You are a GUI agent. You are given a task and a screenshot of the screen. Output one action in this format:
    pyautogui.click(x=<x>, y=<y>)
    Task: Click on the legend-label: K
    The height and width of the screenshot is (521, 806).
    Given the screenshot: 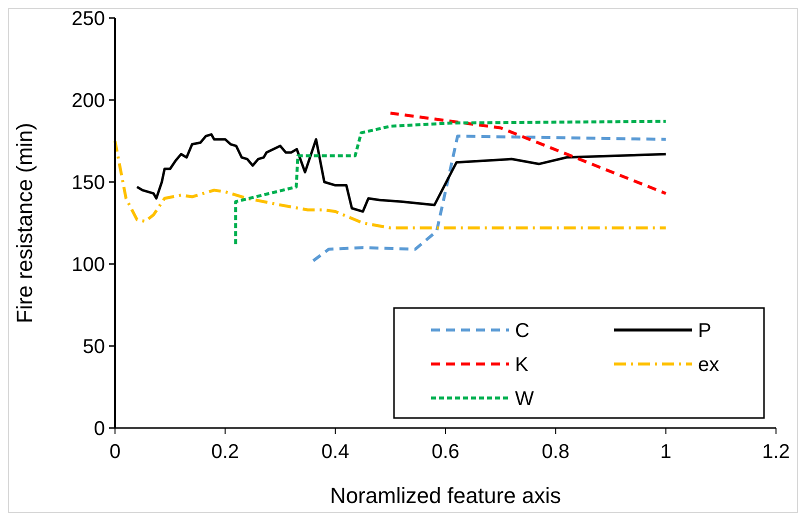 What is the action you would take?
    pyautogui.click(x=522, y=365)
    